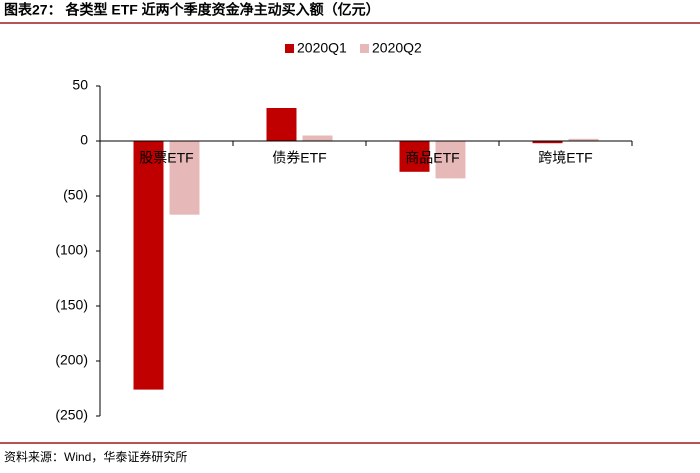 This screenshot has width=700, height=473. Describe the element at coordinates (397, 48) in the screenshot. I see `legend-label: 2020Q2` at that location.